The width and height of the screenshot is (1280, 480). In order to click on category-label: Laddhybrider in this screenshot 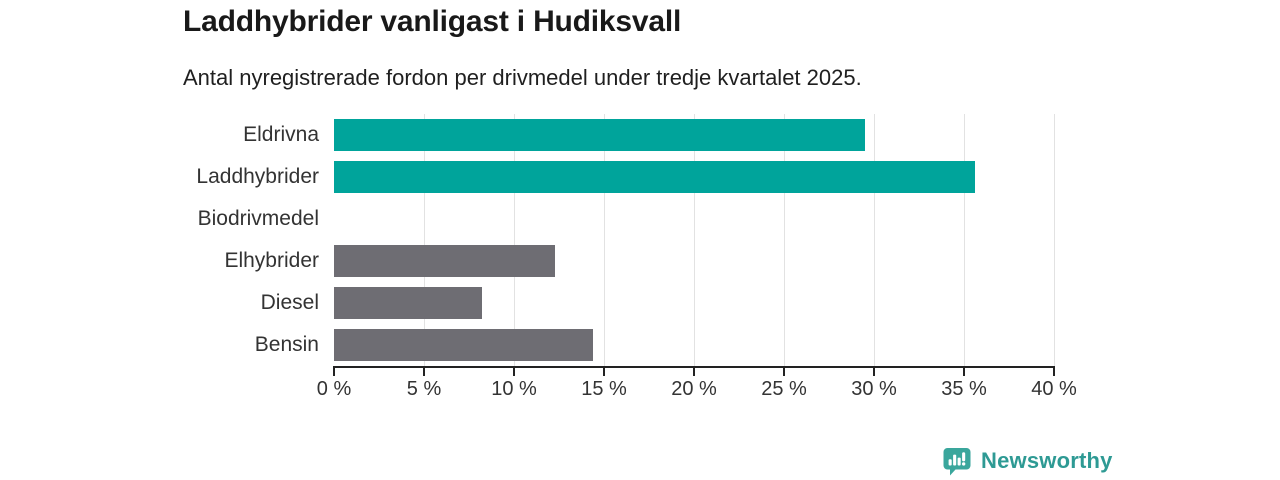, I will do `click(257, 176)`.